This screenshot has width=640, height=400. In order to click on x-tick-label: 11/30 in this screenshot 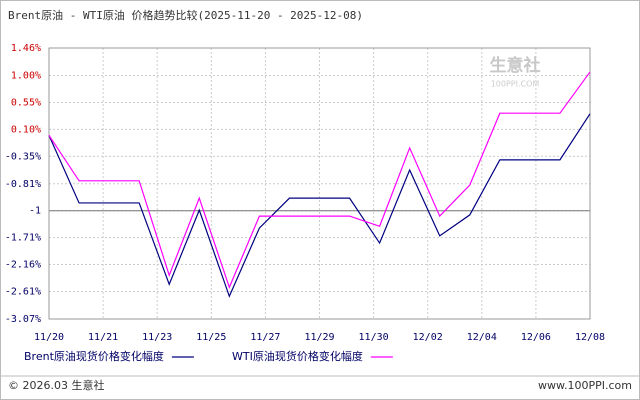, I will do `click(374, 337)`.